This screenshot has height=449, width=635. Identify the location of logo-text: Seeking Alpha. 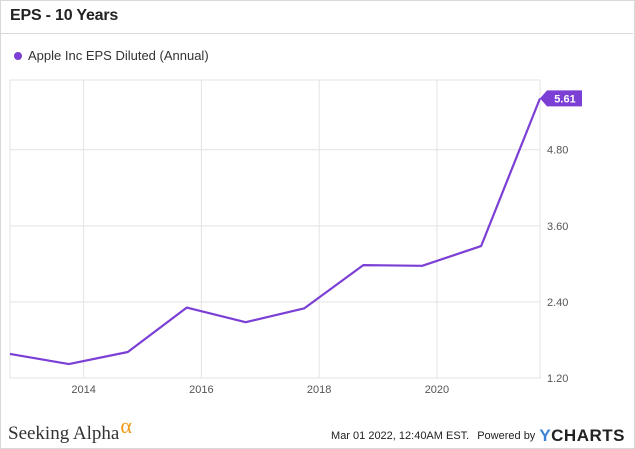
(64, 433).